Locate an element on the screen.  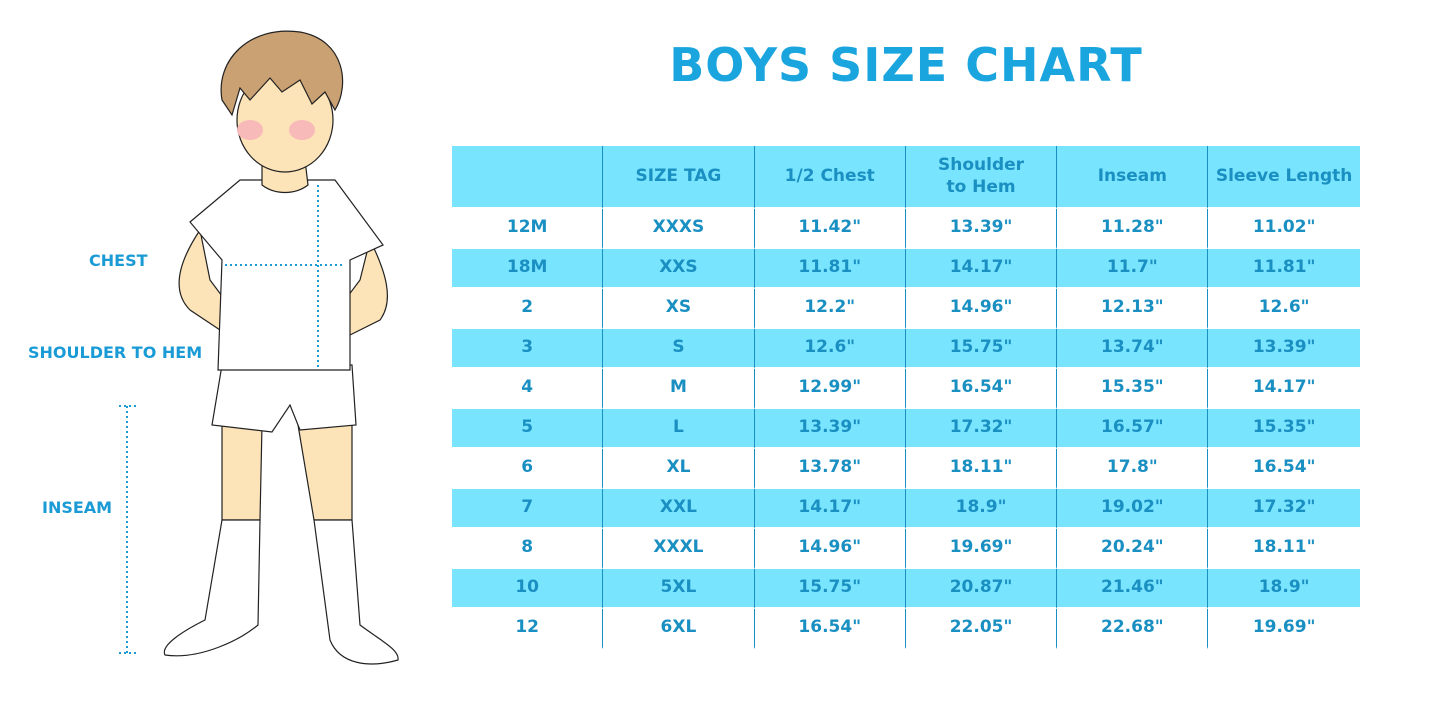
chest-label: CHEST is located at coordinates (118, 260).